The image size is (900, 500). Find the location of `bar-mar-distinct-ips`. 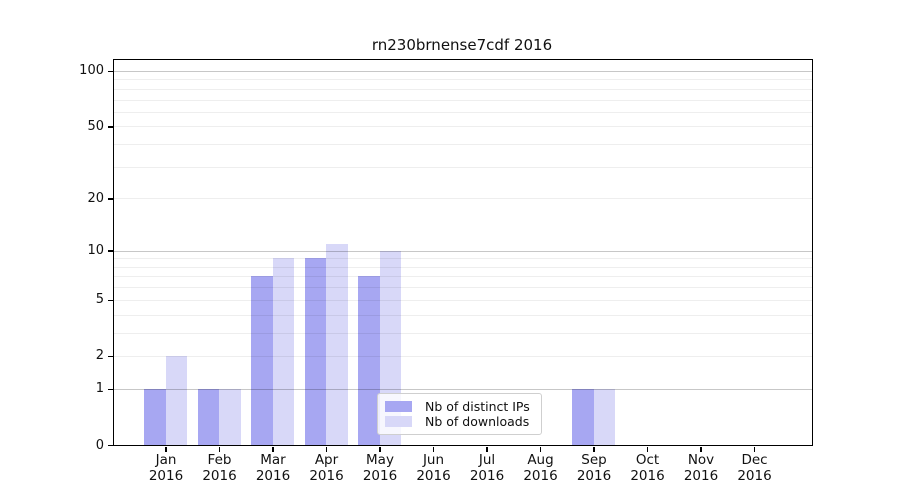

bar-mar-distinct-ips is located at coordinates (262, 360).